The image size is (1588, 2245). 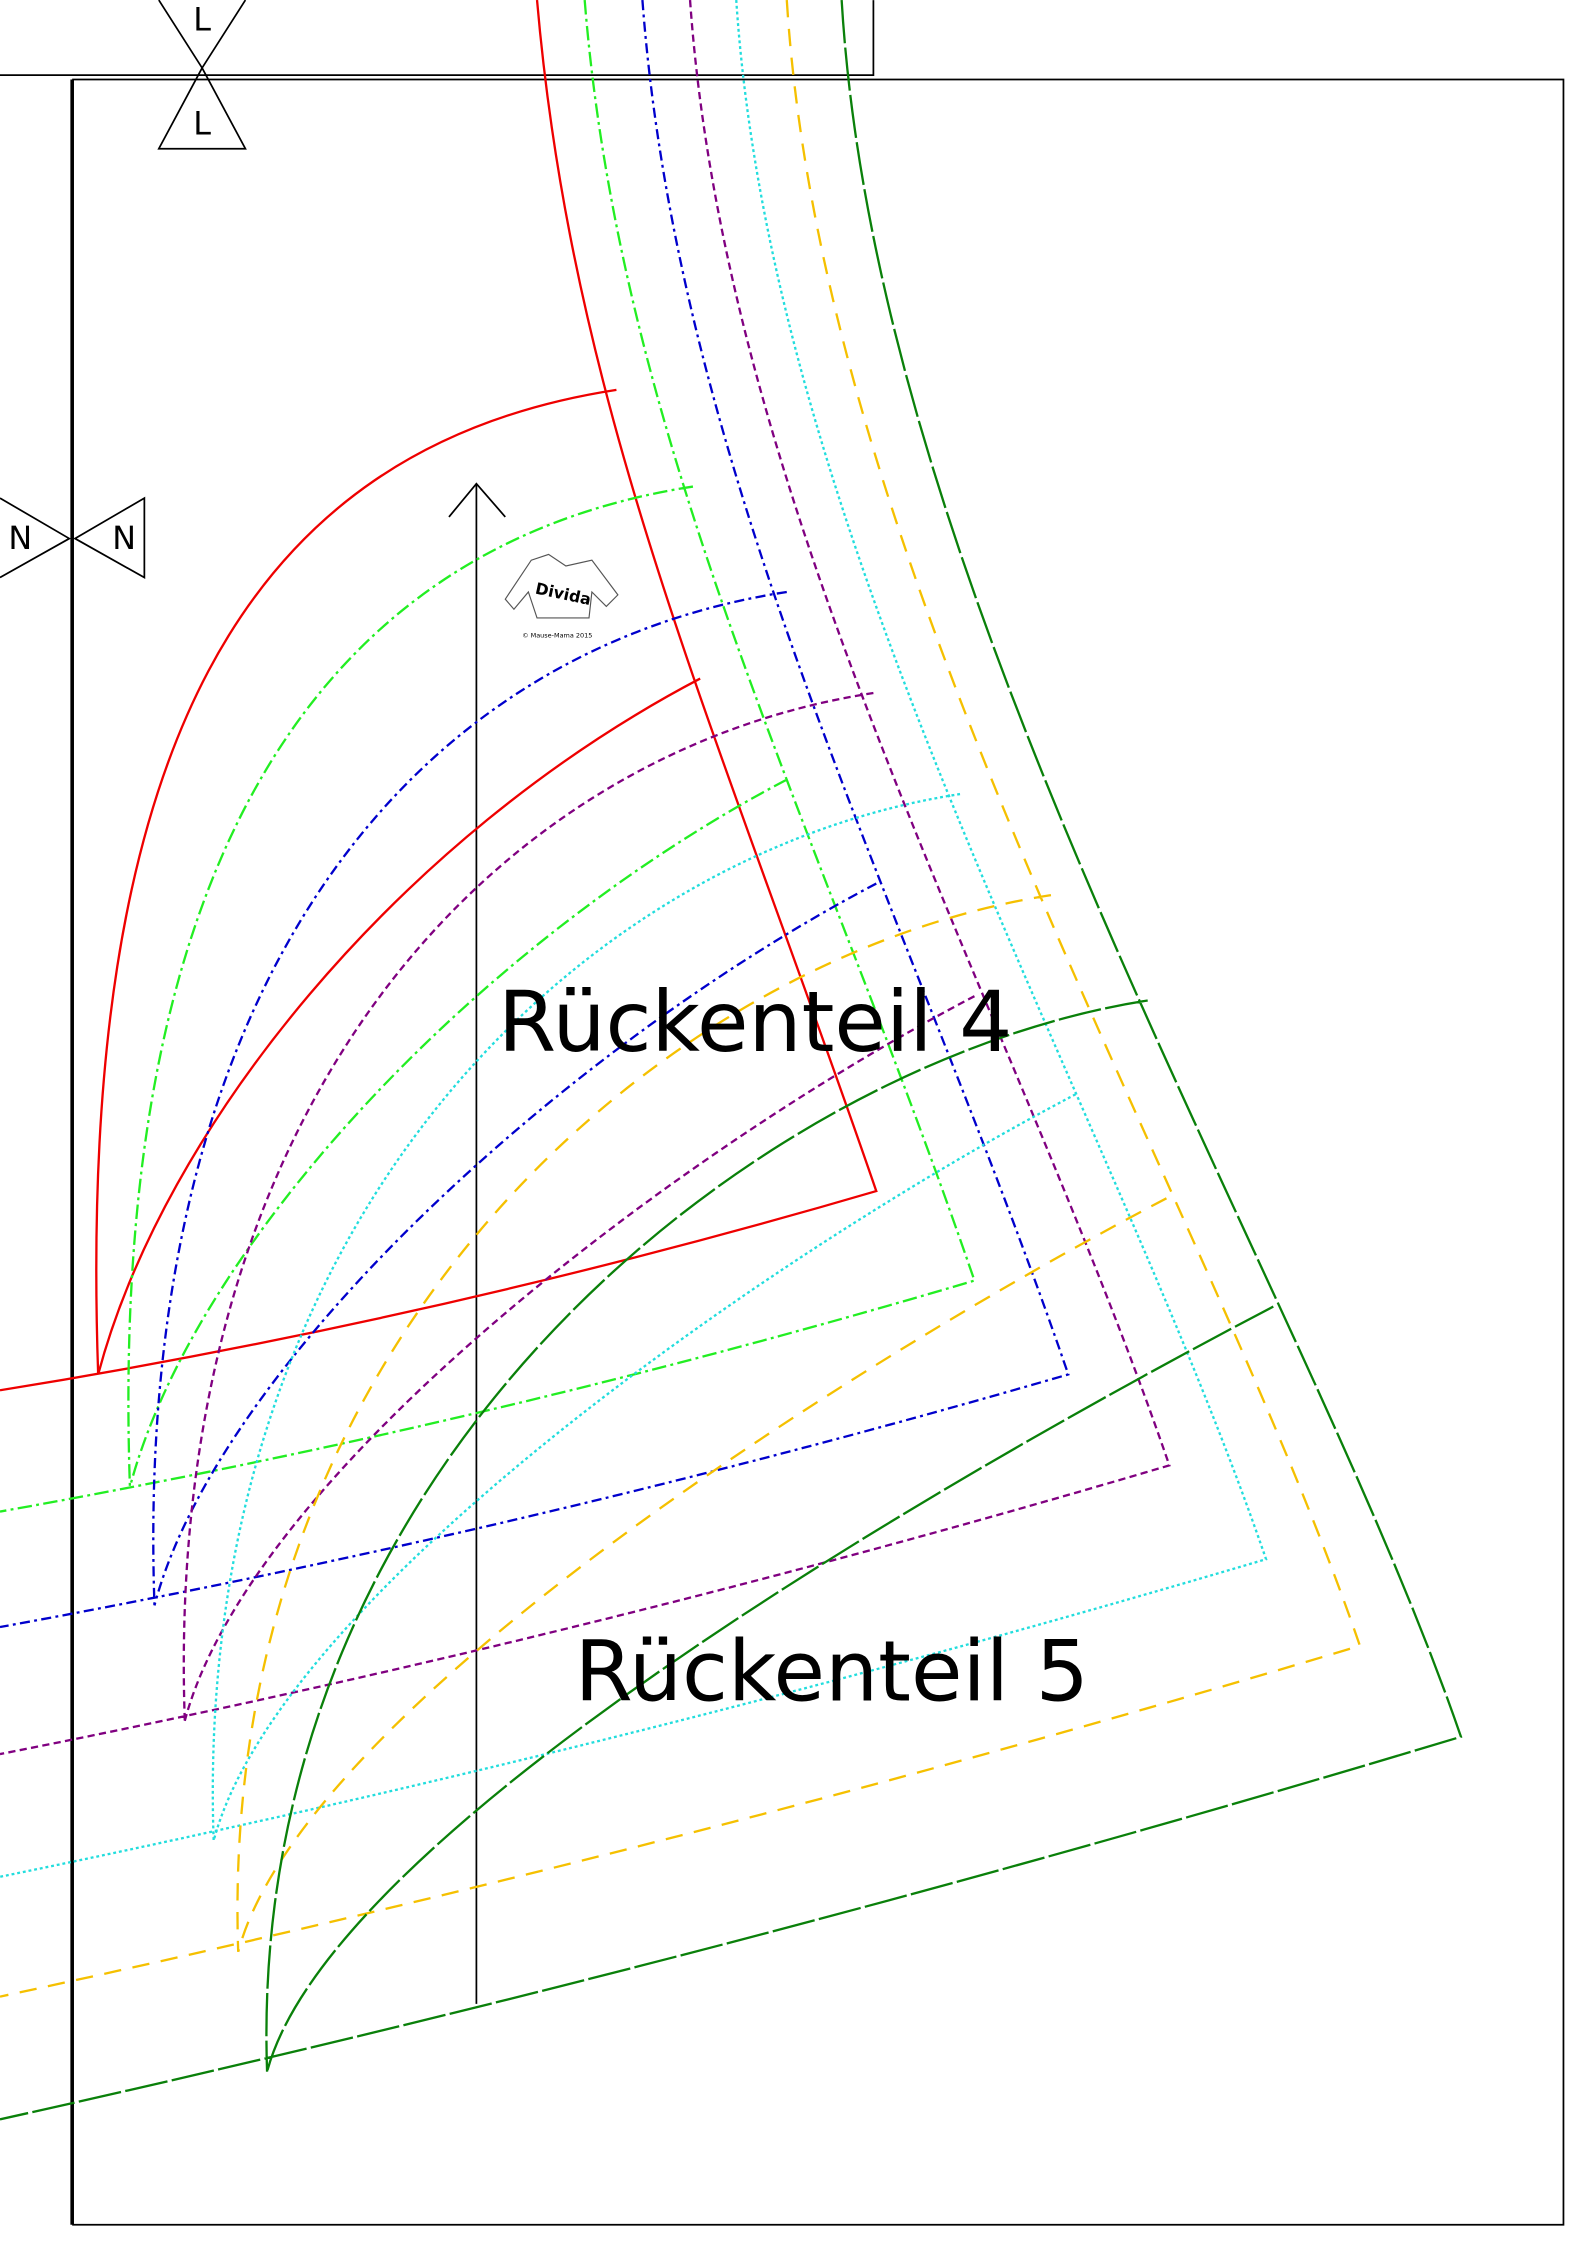 What do you see at coordinates (437, 38) in the screenshot?
I see `upper-sheet-border` at bounding box center [437, 38].